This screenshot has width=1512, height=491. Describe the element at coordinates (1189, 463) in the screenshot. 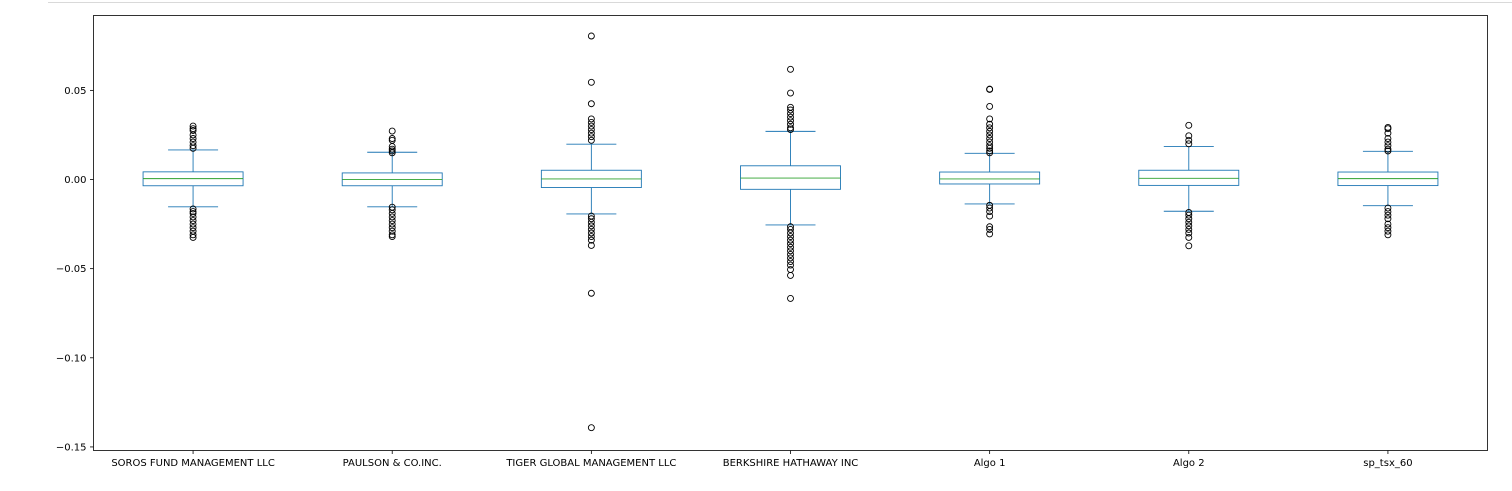

I see `x-tick-label: Algo 2` at that location.